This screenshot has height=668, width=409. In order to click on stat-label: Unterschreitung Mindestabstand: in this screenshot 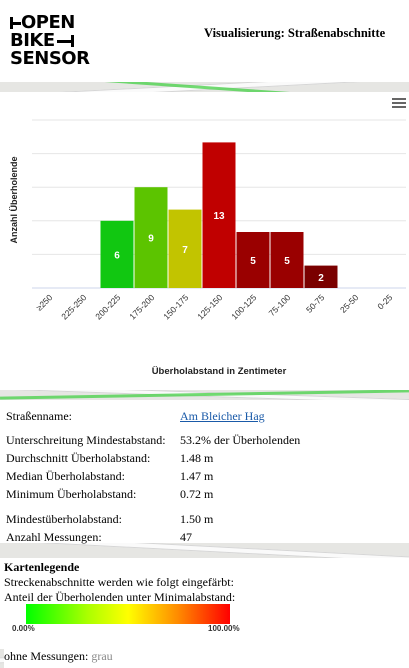, I will do `click(86, 440)`.